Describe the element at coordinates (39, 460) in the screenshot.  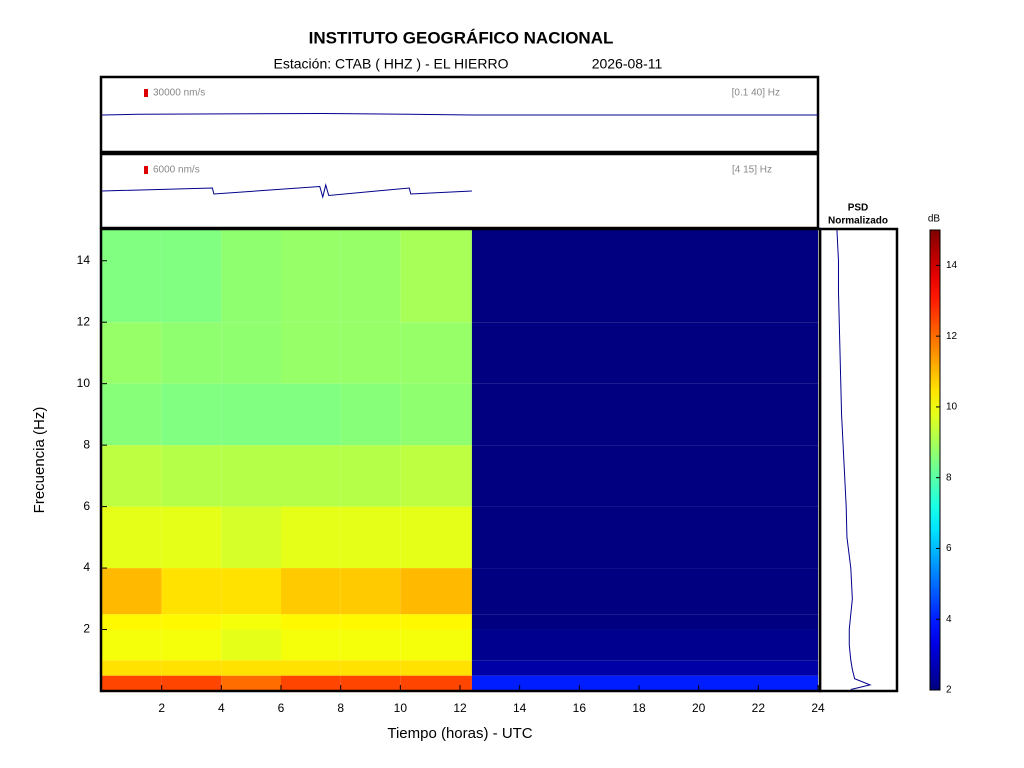
I see `y-axis-label: Frecuencia (Hz)` at that location.